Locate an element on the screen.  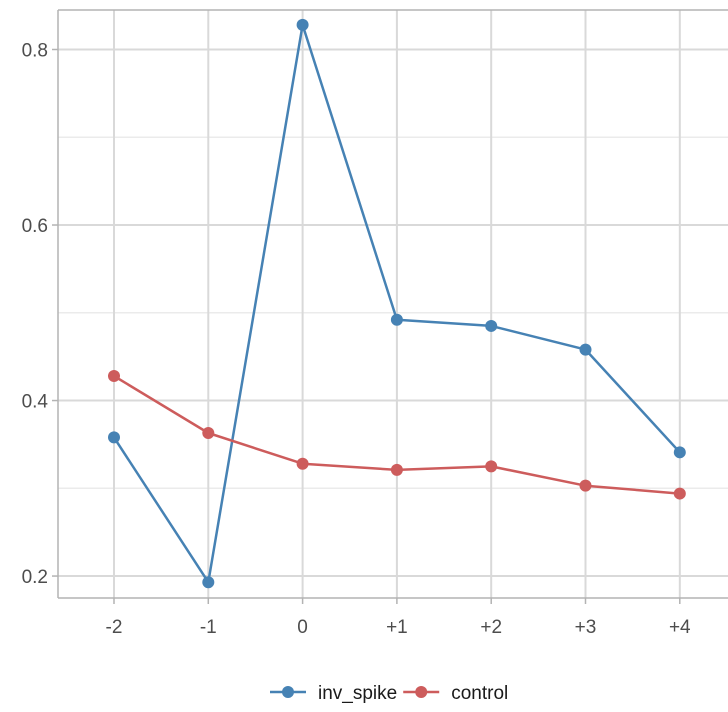
y-axis-ticks: 0.2 0.4 0.6 0.8 is located at coordinates (40, 314).